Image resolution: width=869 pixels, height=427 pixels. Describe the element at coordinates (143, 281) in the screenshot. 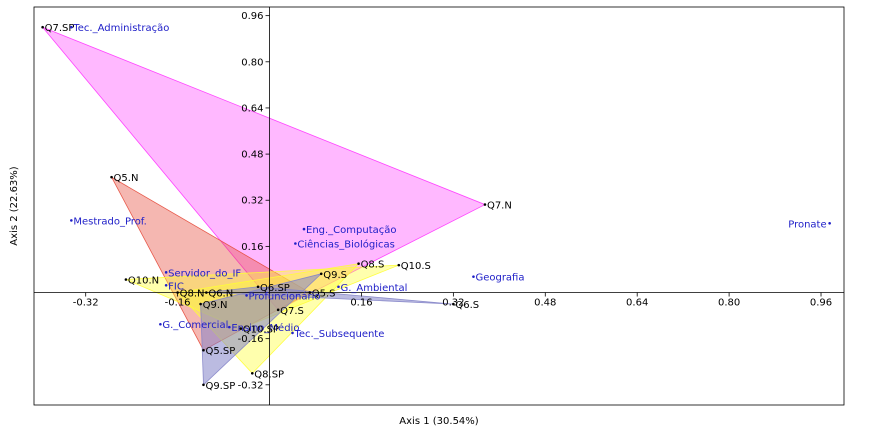

I see `point-label-q10-n: Q10.N` at that location.